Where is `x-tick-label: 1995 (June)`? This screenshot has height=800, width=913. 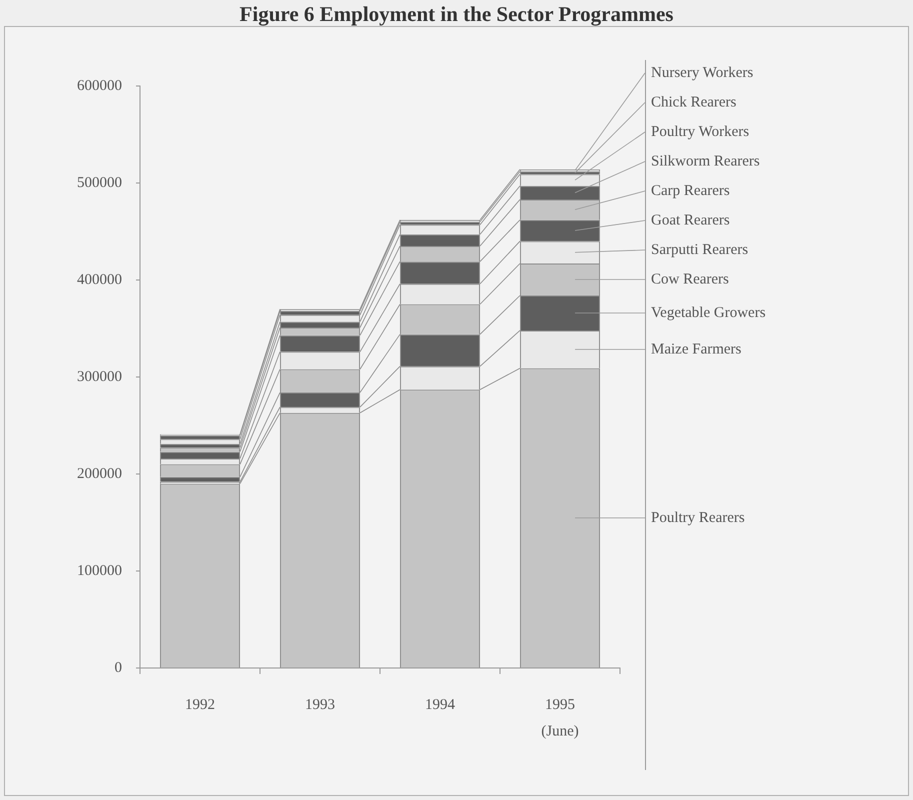 x-tick-label: 1995 (June) is located at coordinates (560, 718).